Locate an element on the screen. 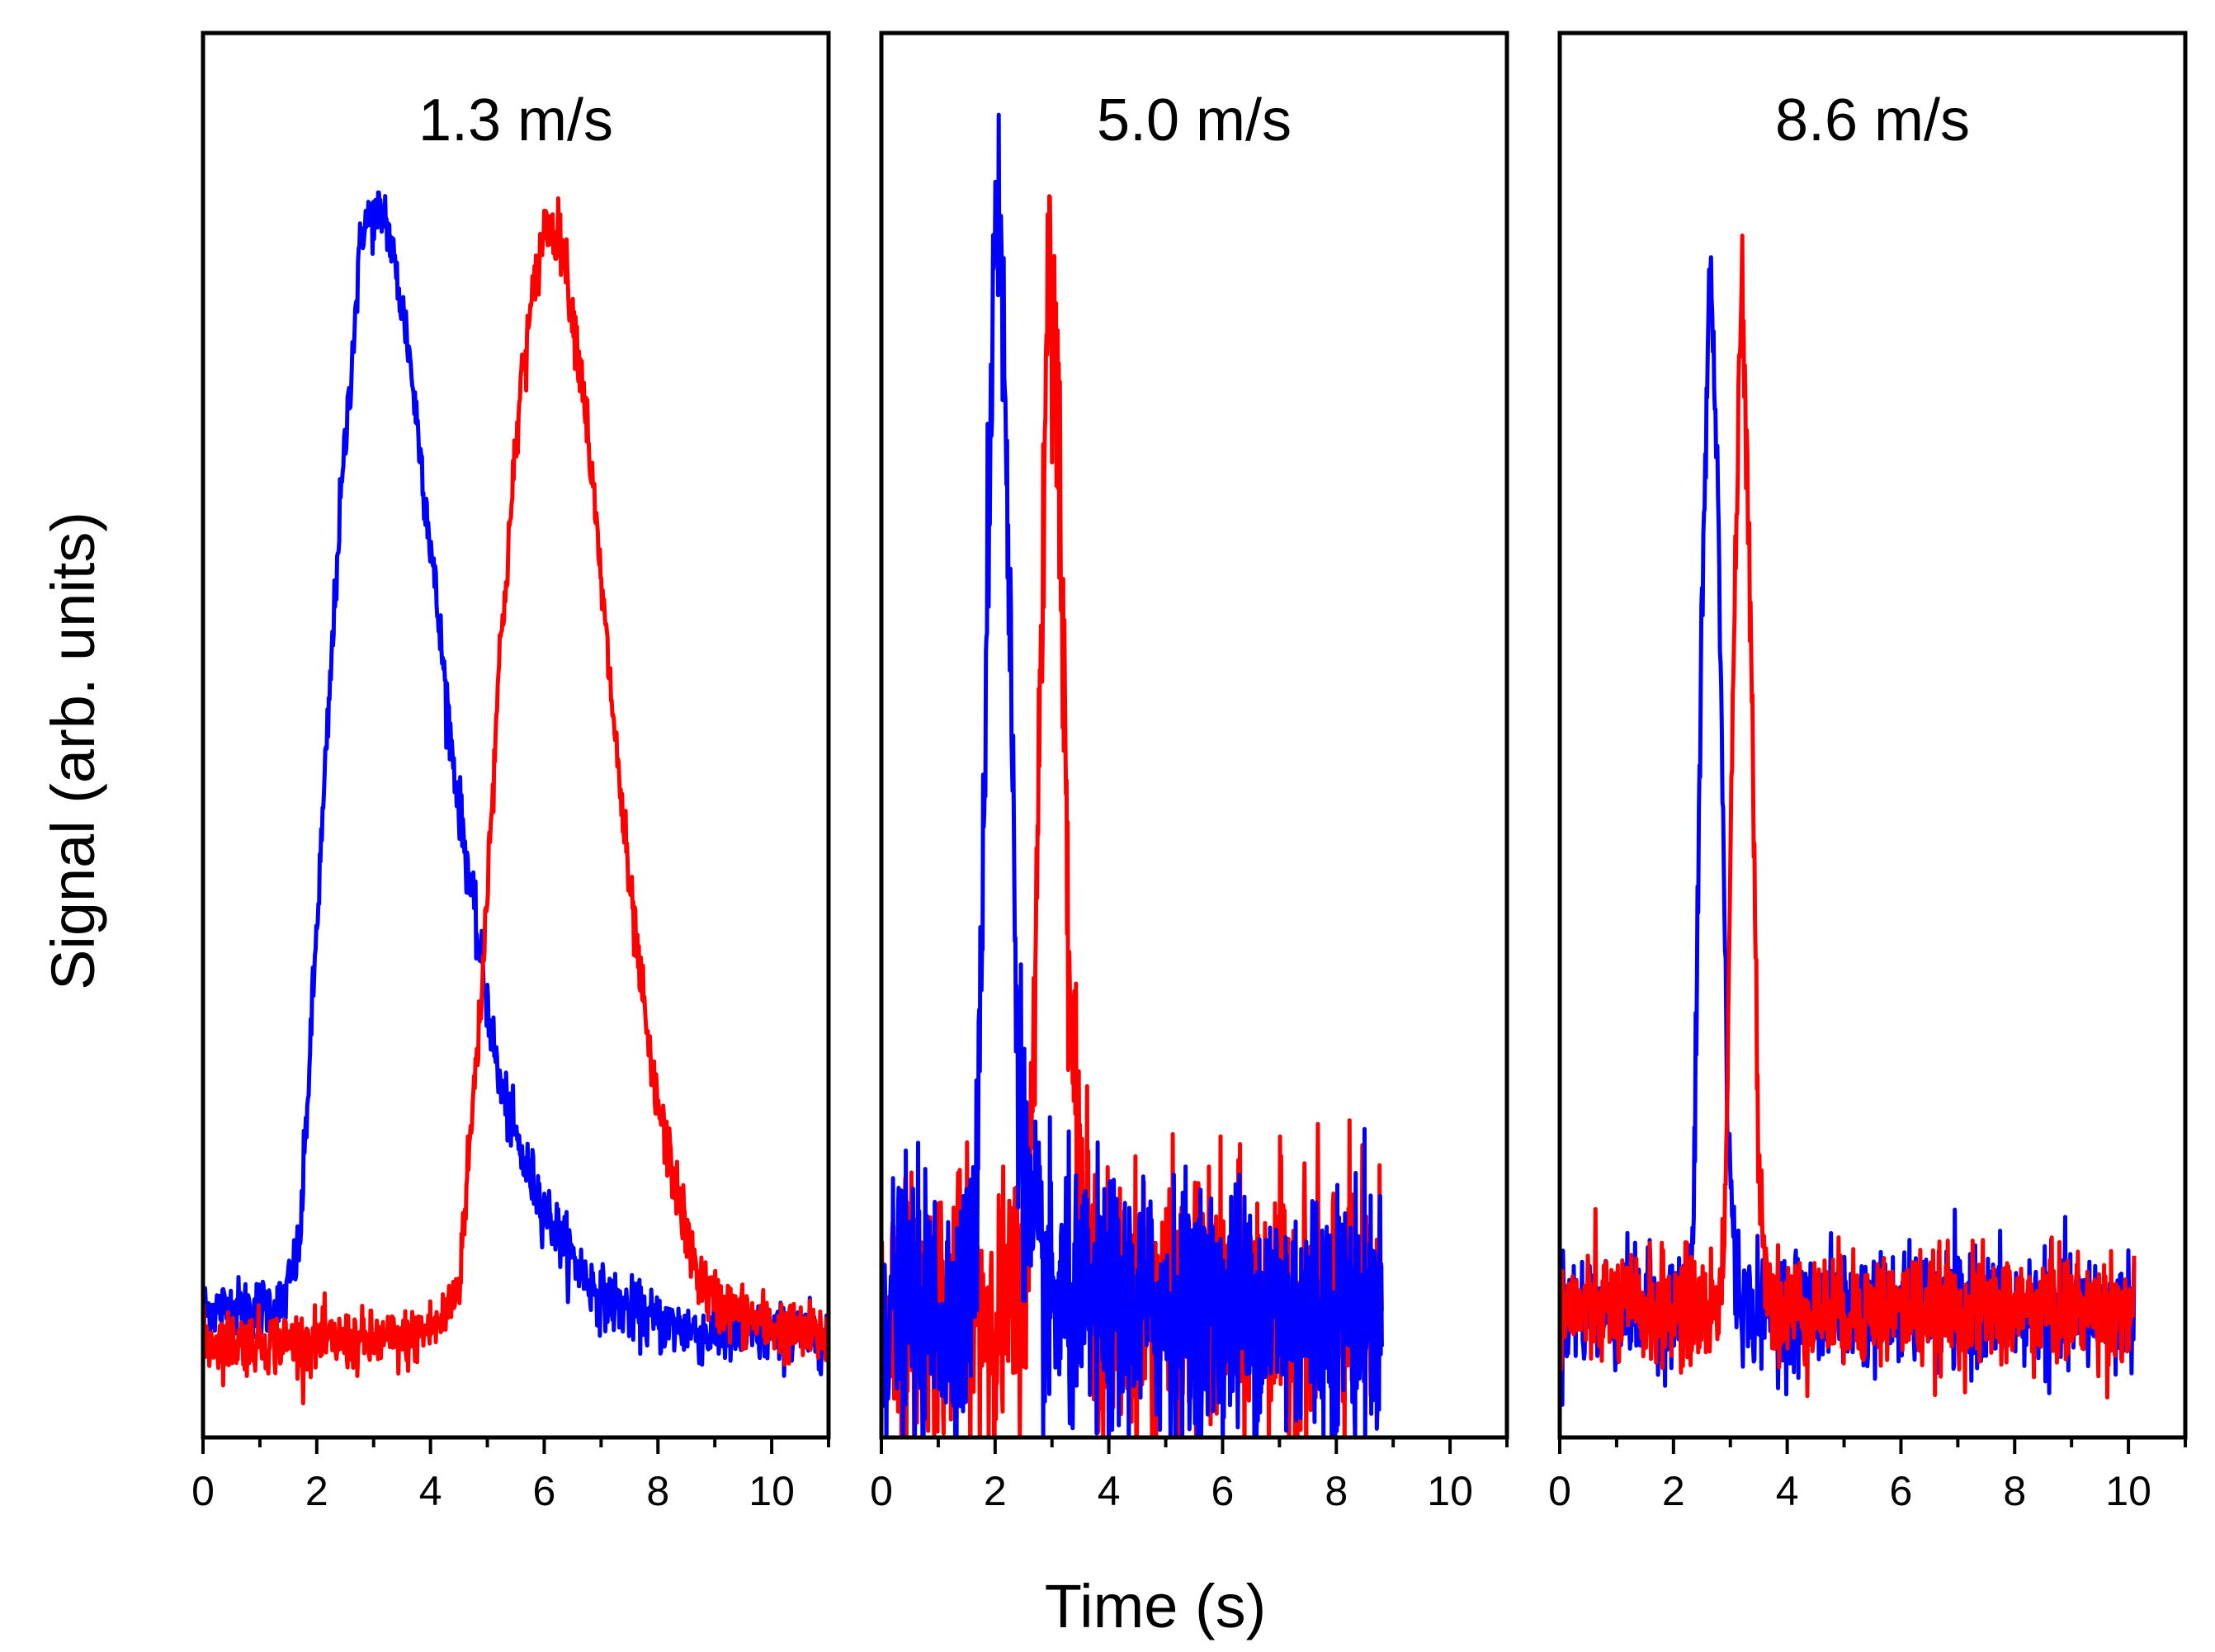  panel-title: 8.6 m/s is located at coordinates (1873, 120).